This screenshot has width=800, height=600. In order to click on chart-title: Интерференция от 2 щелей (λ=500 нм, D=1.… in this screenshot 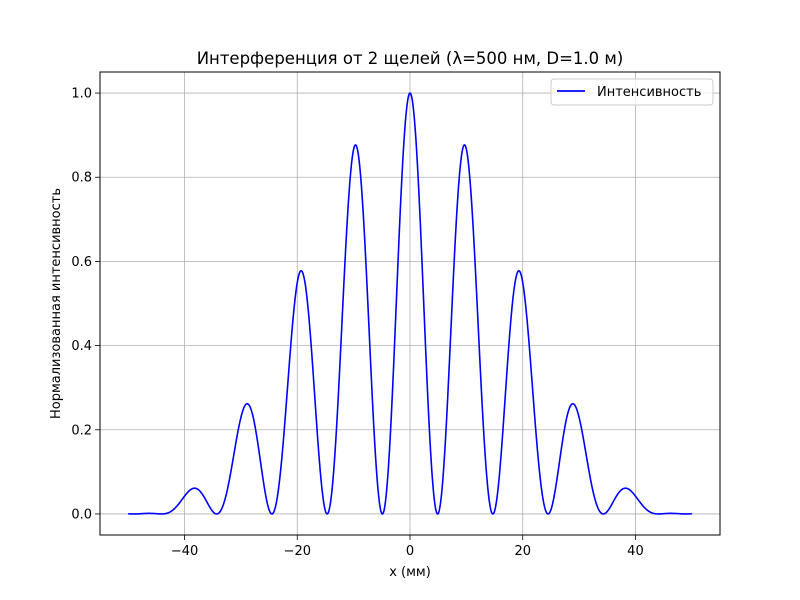, I will do `click(410, 58)`.